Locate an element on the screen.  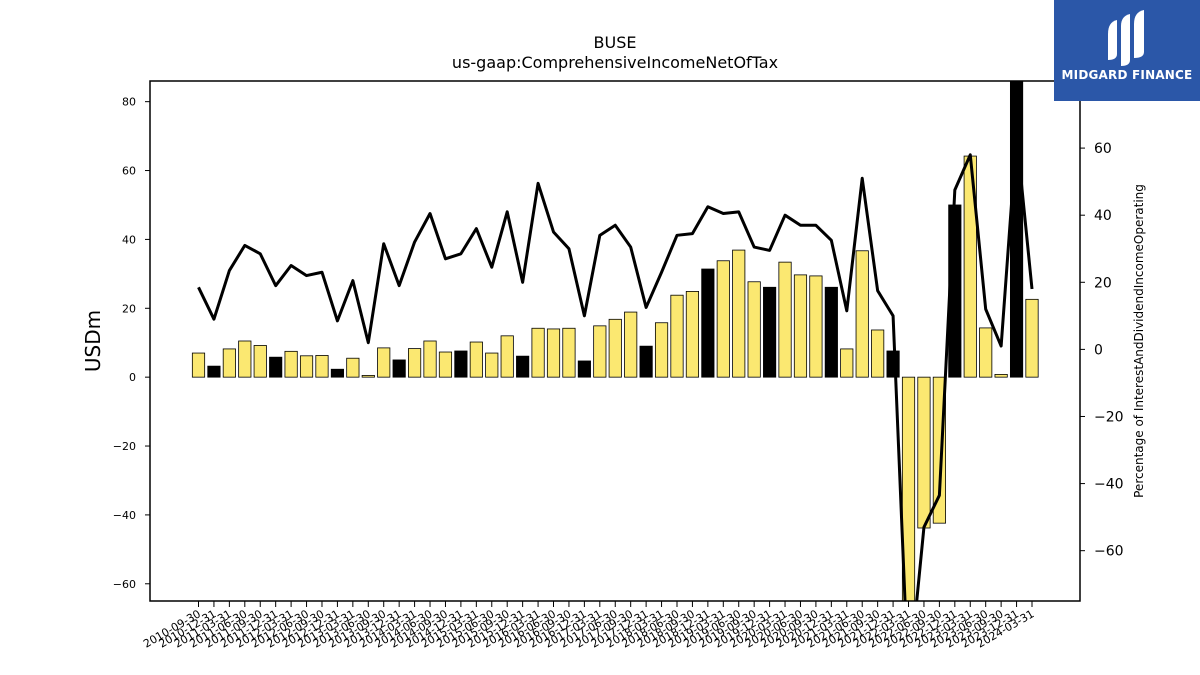
y-tick-label: −60 is located at coordinates (124, 584).